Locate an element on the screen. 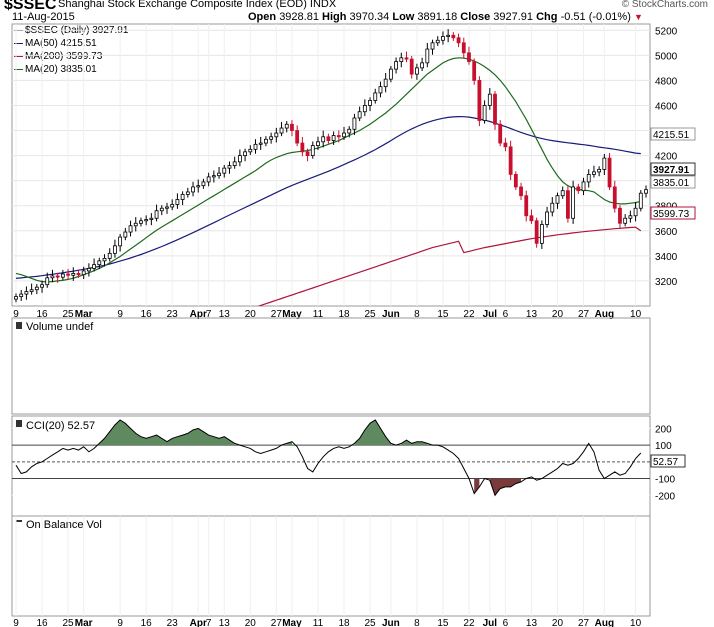 This screenshot has width=714, height=627. legend-label: MA(200) 3599.73 is located at coordinates (64, 56).